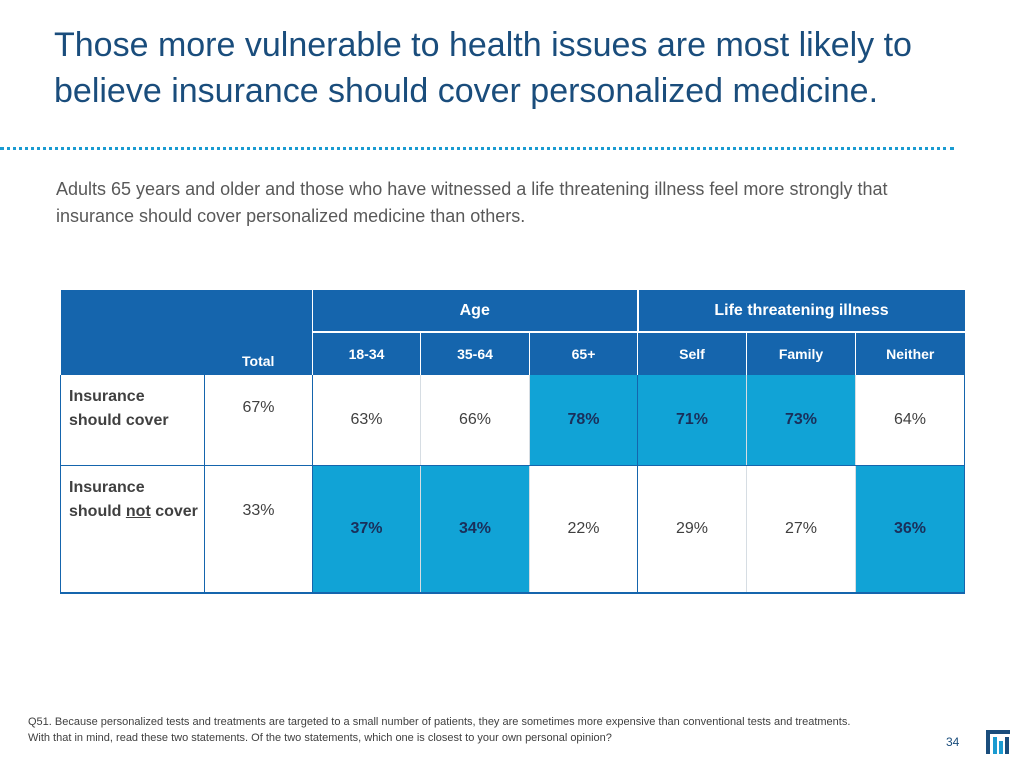 Image resolution: width=1024 pixels, height=768 pixels. Describe the element at coordinates (366, 353) in the screenshot. I see `header-col-18-34: 18-34` at that location.